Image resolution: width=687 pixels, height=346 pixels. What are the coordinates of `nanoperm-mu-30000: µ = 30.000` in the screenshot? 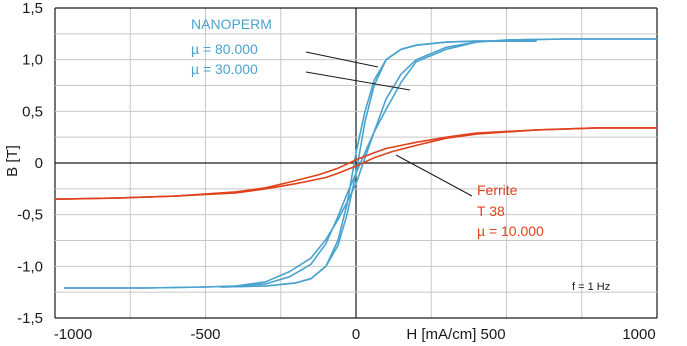 It's located at (224, 69).